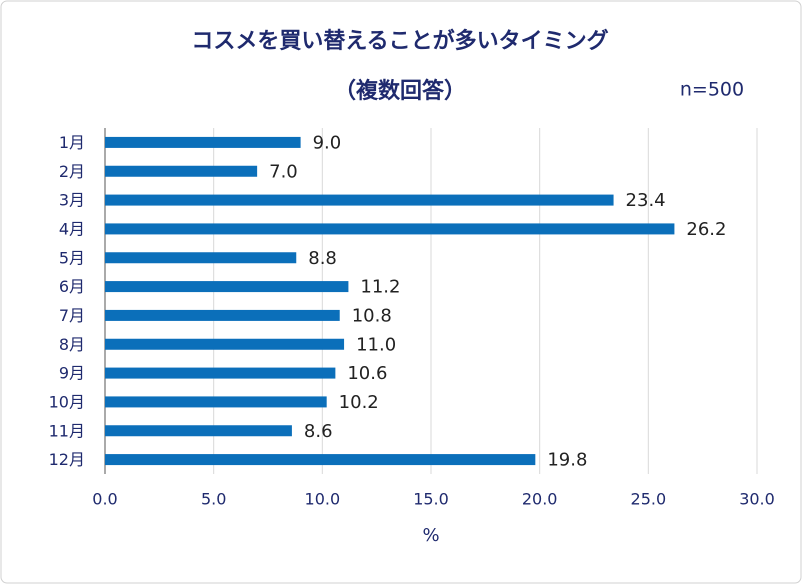 The width and height of the screenshot is (802, 584). What do you see at coordinates (540, 499) in the screenshot?
I see `x-tick-label: 20.0` at bounding box center [540, 499].